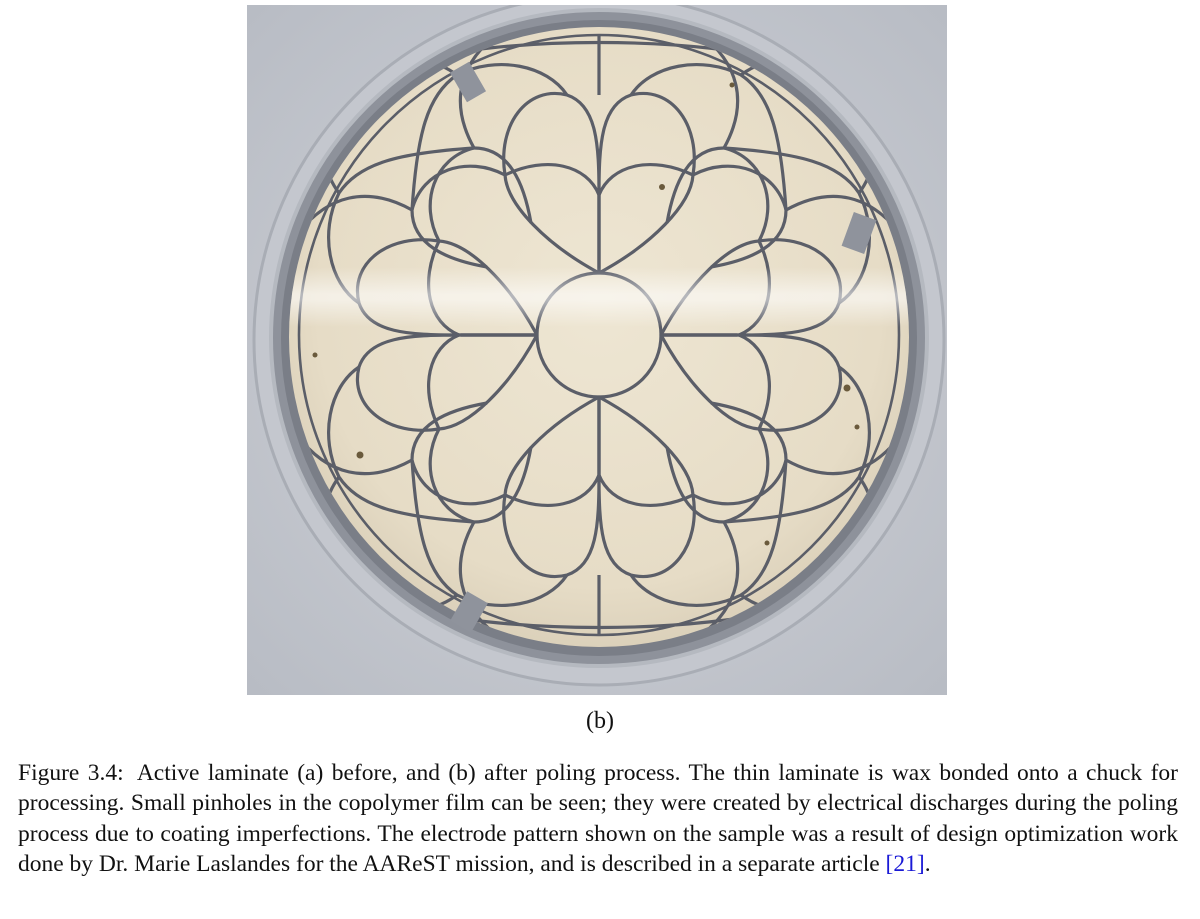 The width and height of the screenshot is (1200, 919). Describe the element at coordinates (600, 721) in the screenshot. I see `subfigure-label: (b)` at that location.